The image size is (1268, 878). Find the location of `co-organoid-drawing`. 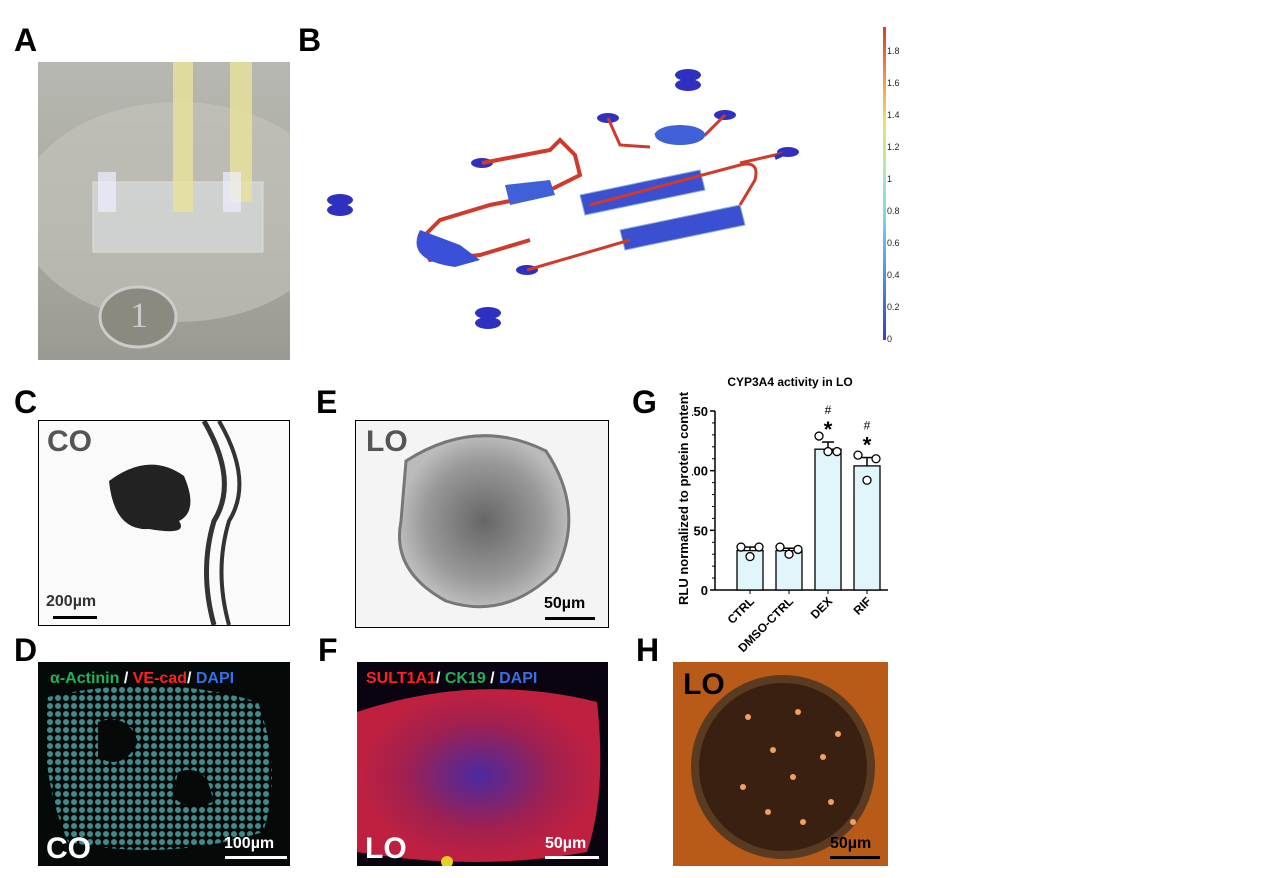

co-organoid-drawing is located at coordinates (175, 523).